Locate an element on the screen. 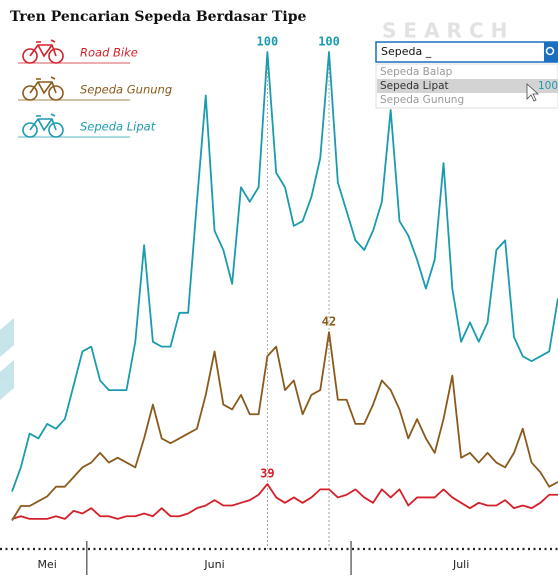  legend-label: Sepeda Gunung is located at coordinates (126, 90).